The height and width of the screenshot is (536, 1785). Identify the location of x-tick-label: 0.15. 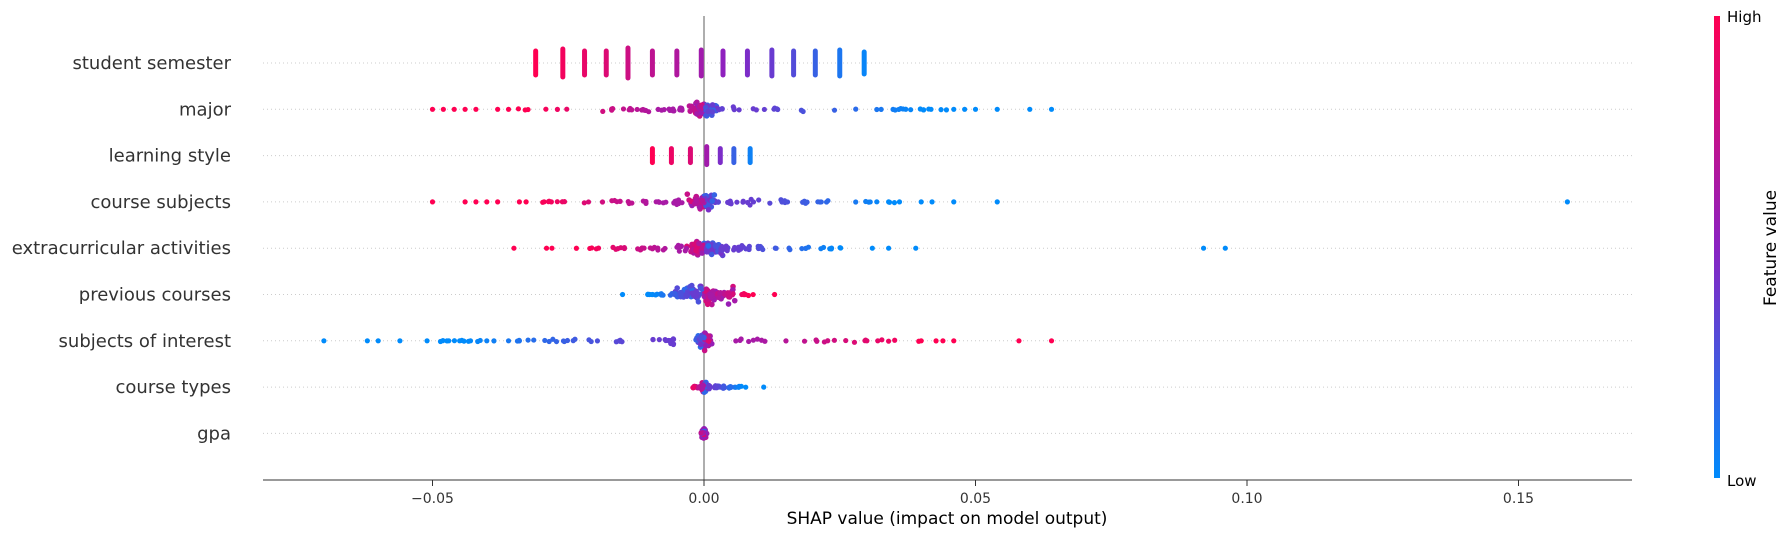
(1518, 499).